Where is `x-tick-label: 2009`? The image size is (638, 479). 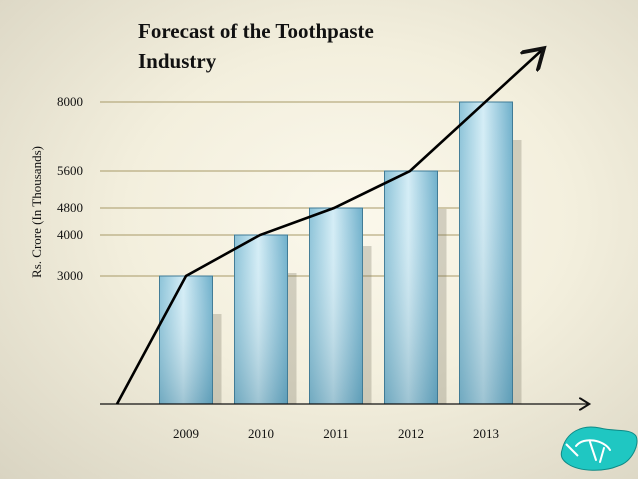 x-tick-label: 2009 is located at coordinates (186, 433).